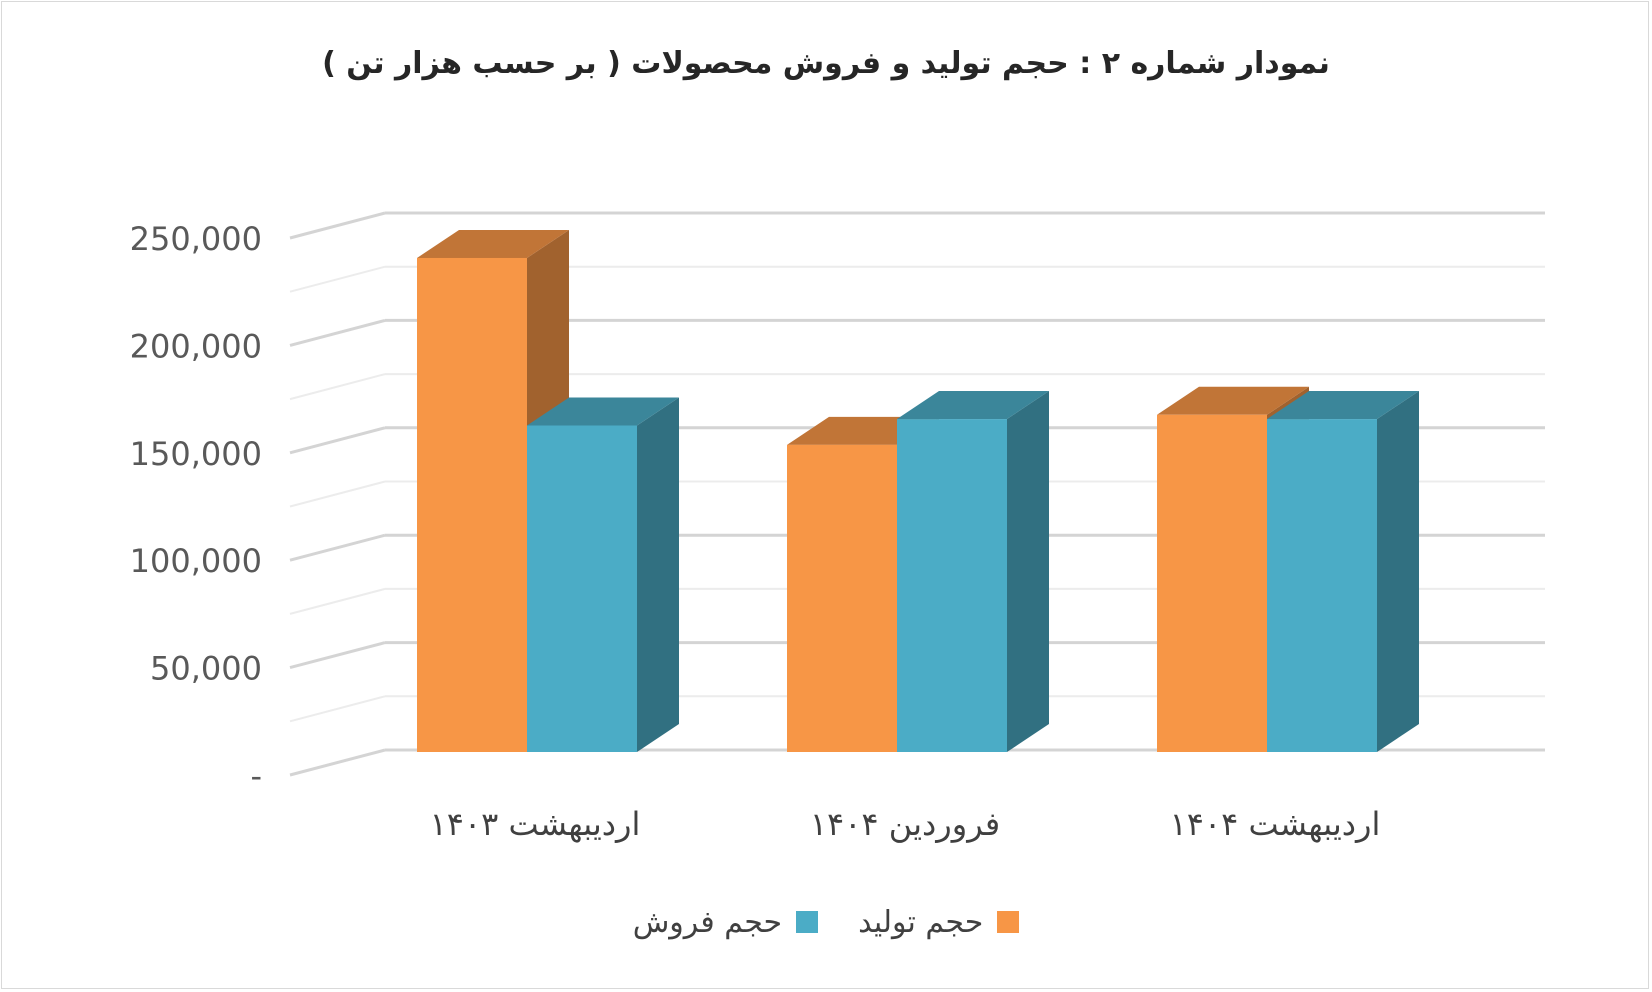 The width and height of the screenshot is (1652, 992). I want to click on legend-label-sales: حجم فروش, so click(707, 922).